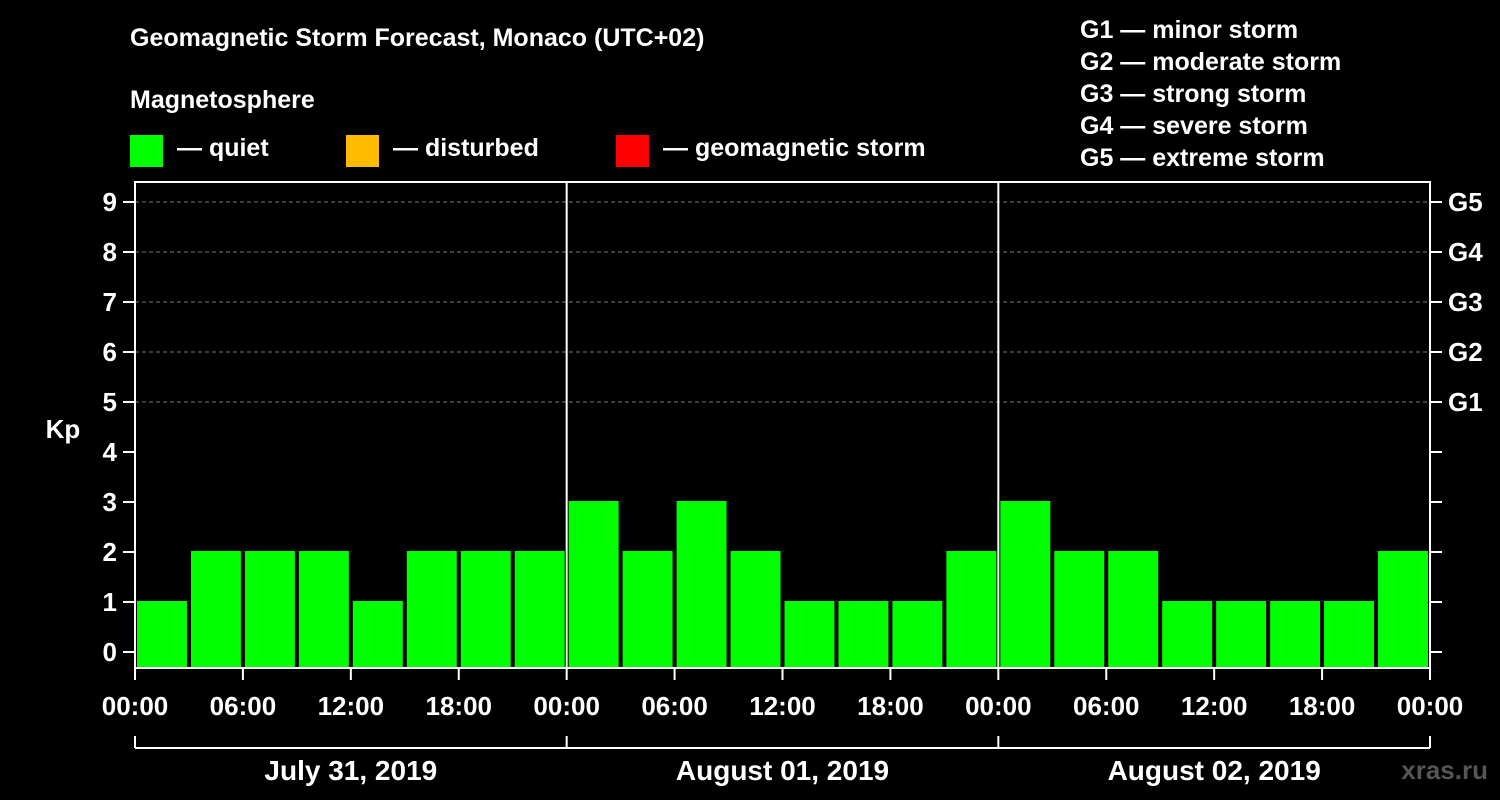 The width and height of the screenshot is (1500, 800). What do you see at coordinates (782, 770) in the screenshot?
I see `date-label: August 01, 2019` at bounding box center [782, 770].